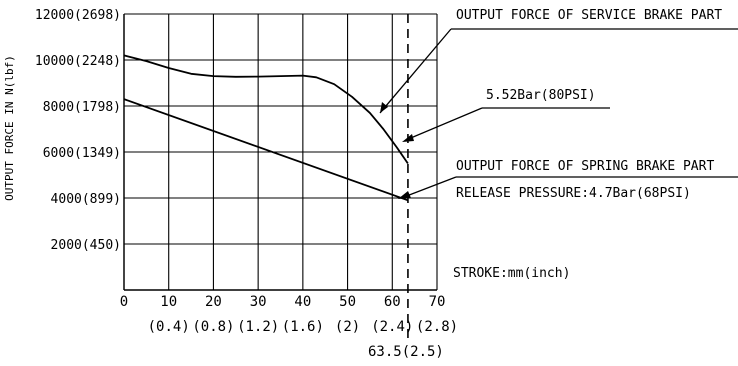  I want to click on spring-brake-leader, so click(430, 187).